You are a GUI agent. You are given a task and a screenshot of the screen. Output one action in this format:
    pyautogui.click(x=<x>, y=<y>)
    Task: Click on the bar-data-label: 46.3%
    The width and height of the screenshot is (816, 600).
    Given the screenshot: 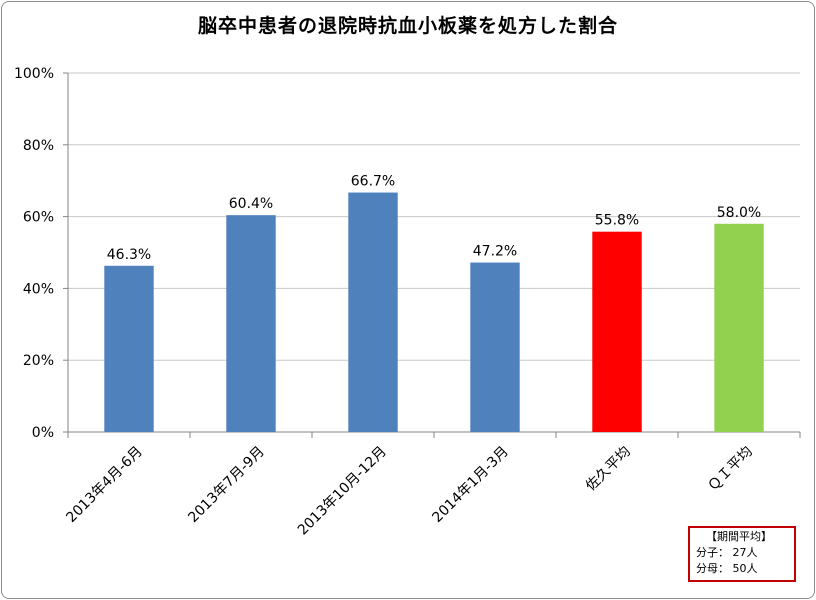 What is the action you would take?
    pyautogui.click(x=129, y=255)
    